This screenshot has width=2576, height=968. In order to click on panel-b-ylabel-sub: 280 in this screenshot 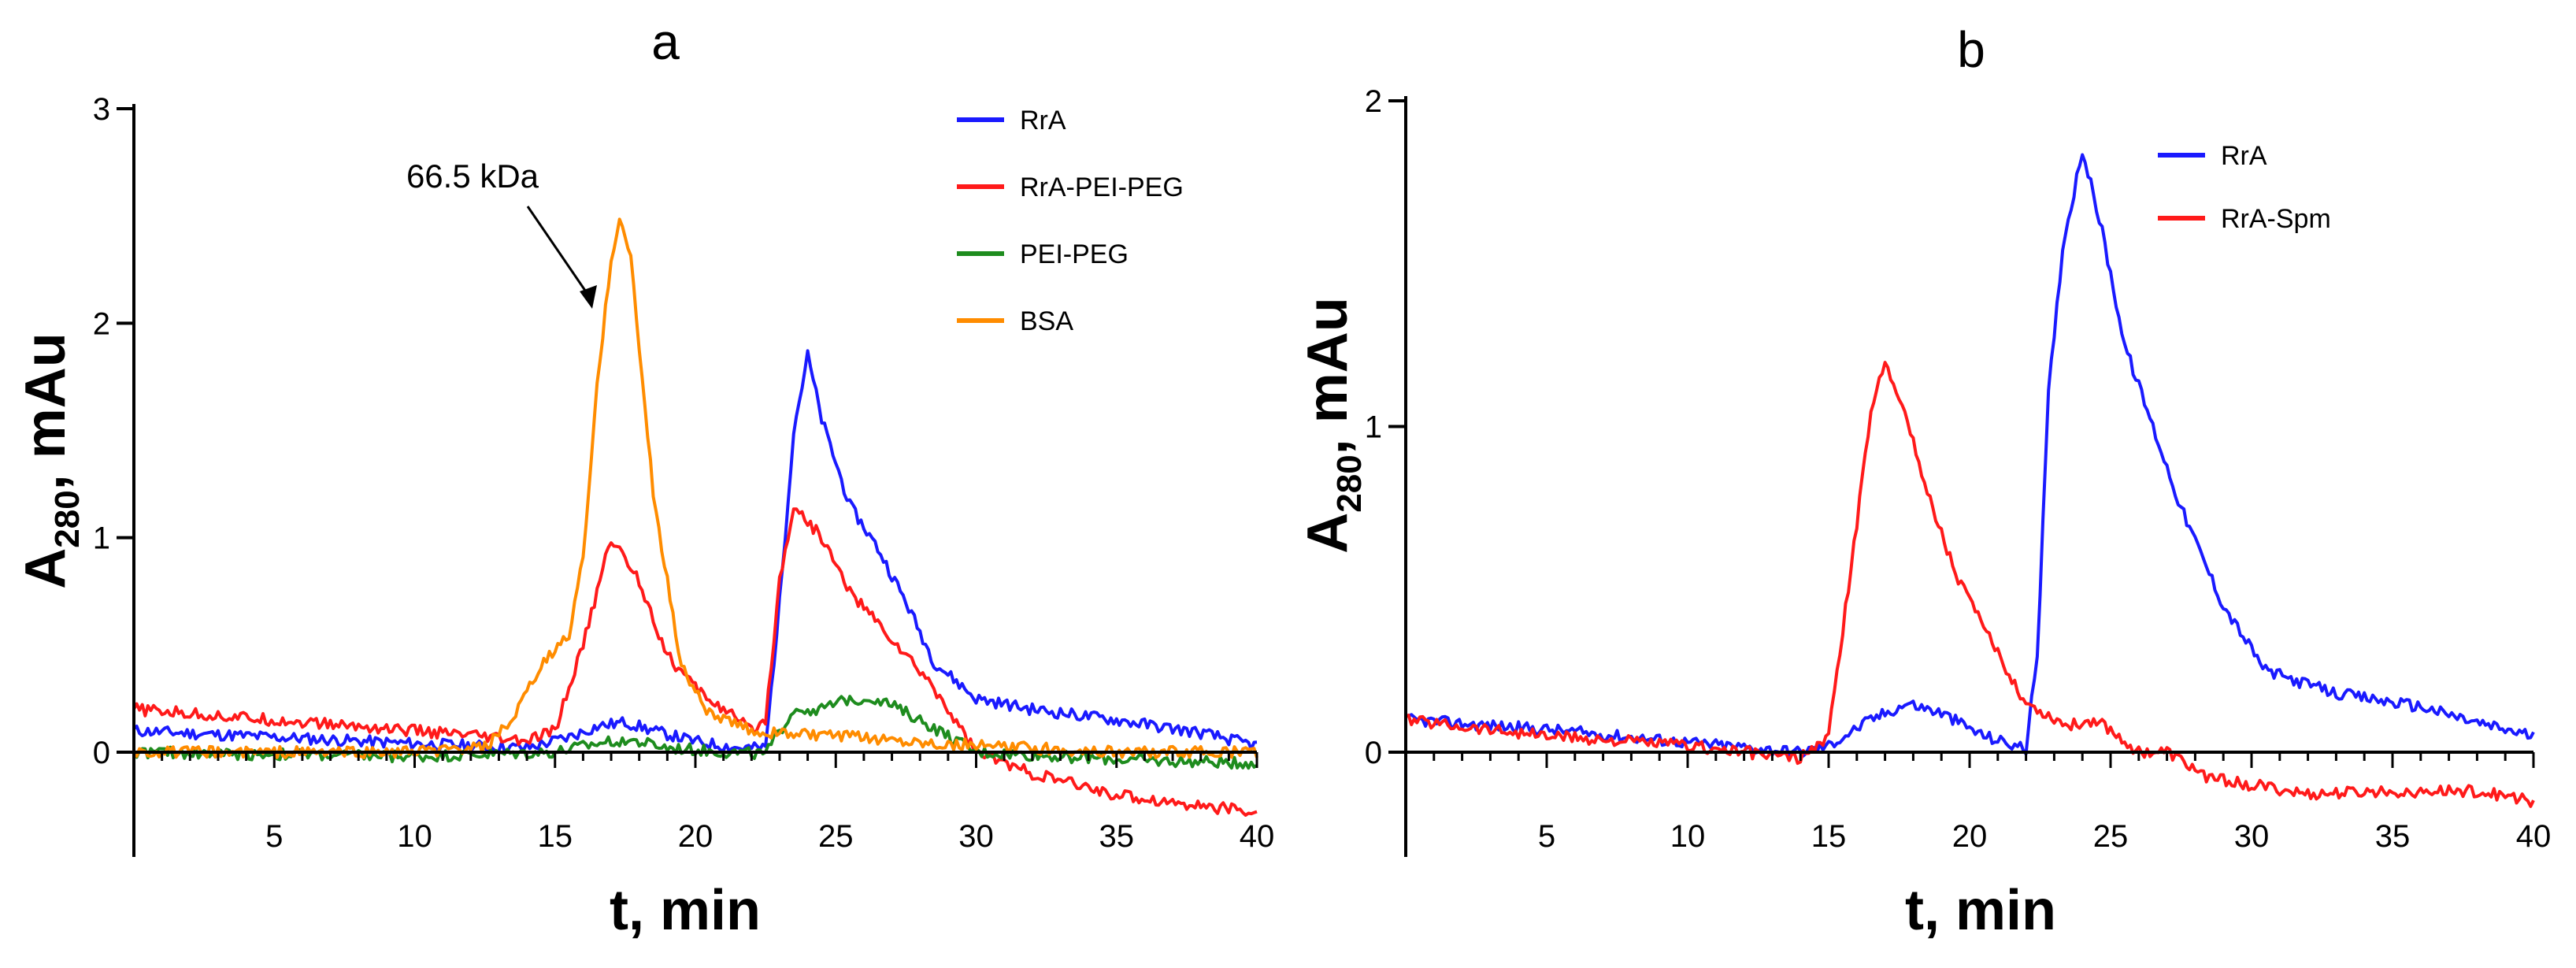, I will do `click(1349, 483)`.